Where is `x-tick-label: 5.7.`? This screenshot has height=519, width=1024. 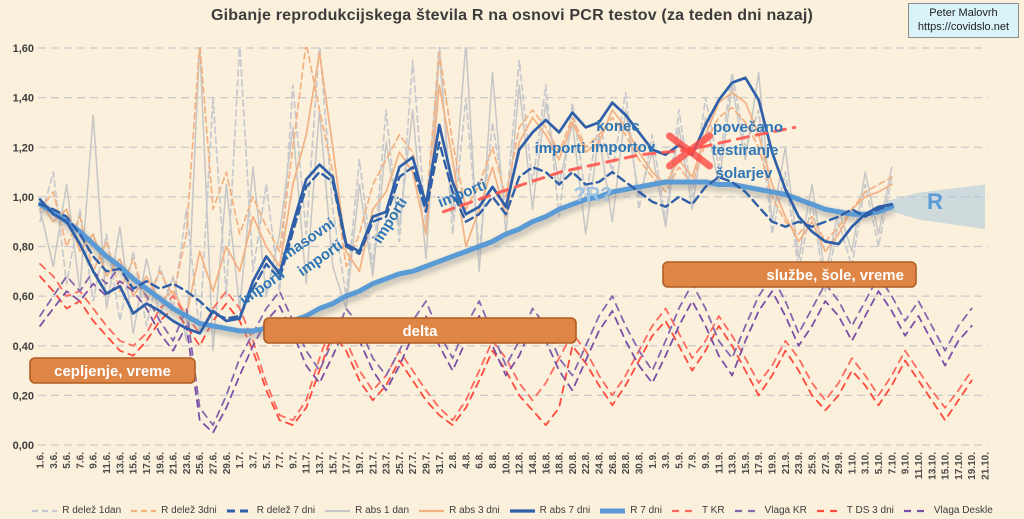 x-tick-label: 5.7. is located at coordinates (267, 460).